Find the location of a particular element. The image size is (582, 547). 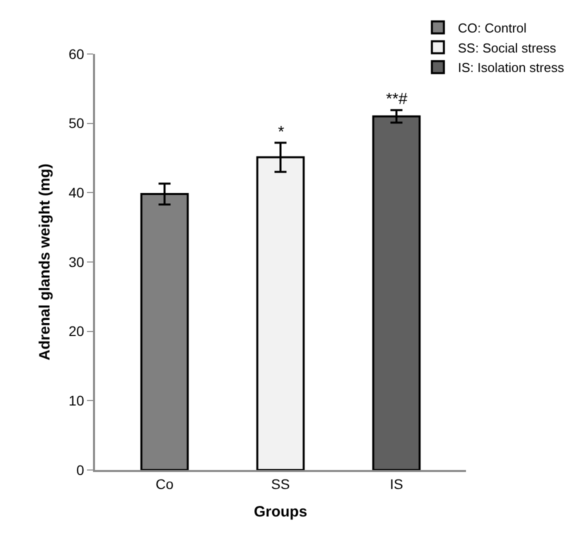

x-tick-label: SS is located at coordinates (280, 484).